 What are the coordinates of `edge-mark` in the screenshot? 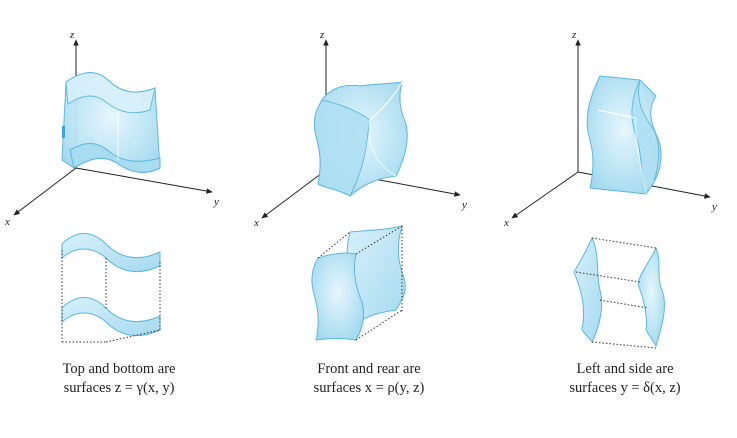 It's located at (63, 132).